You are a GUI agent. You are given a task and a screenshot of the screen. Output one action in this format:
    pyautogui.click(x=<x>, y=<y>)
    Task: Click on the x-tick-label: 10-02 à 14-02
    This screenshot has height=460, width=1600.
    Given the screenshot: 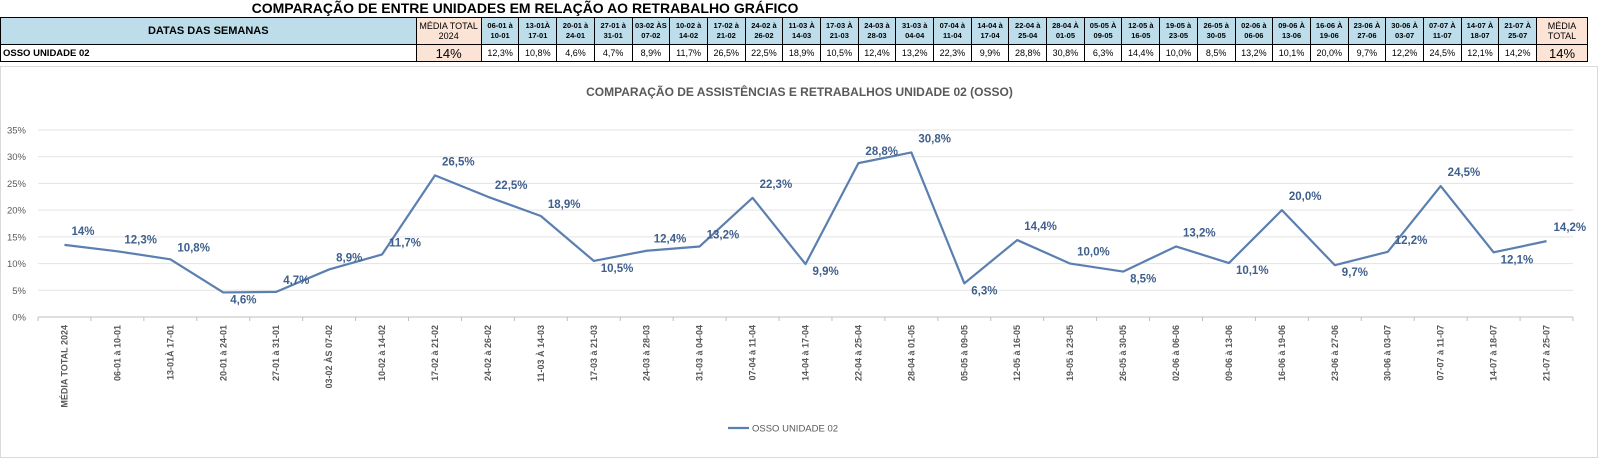 What is the action you would take?
    pyautogui.click(x=382, y=353)
    